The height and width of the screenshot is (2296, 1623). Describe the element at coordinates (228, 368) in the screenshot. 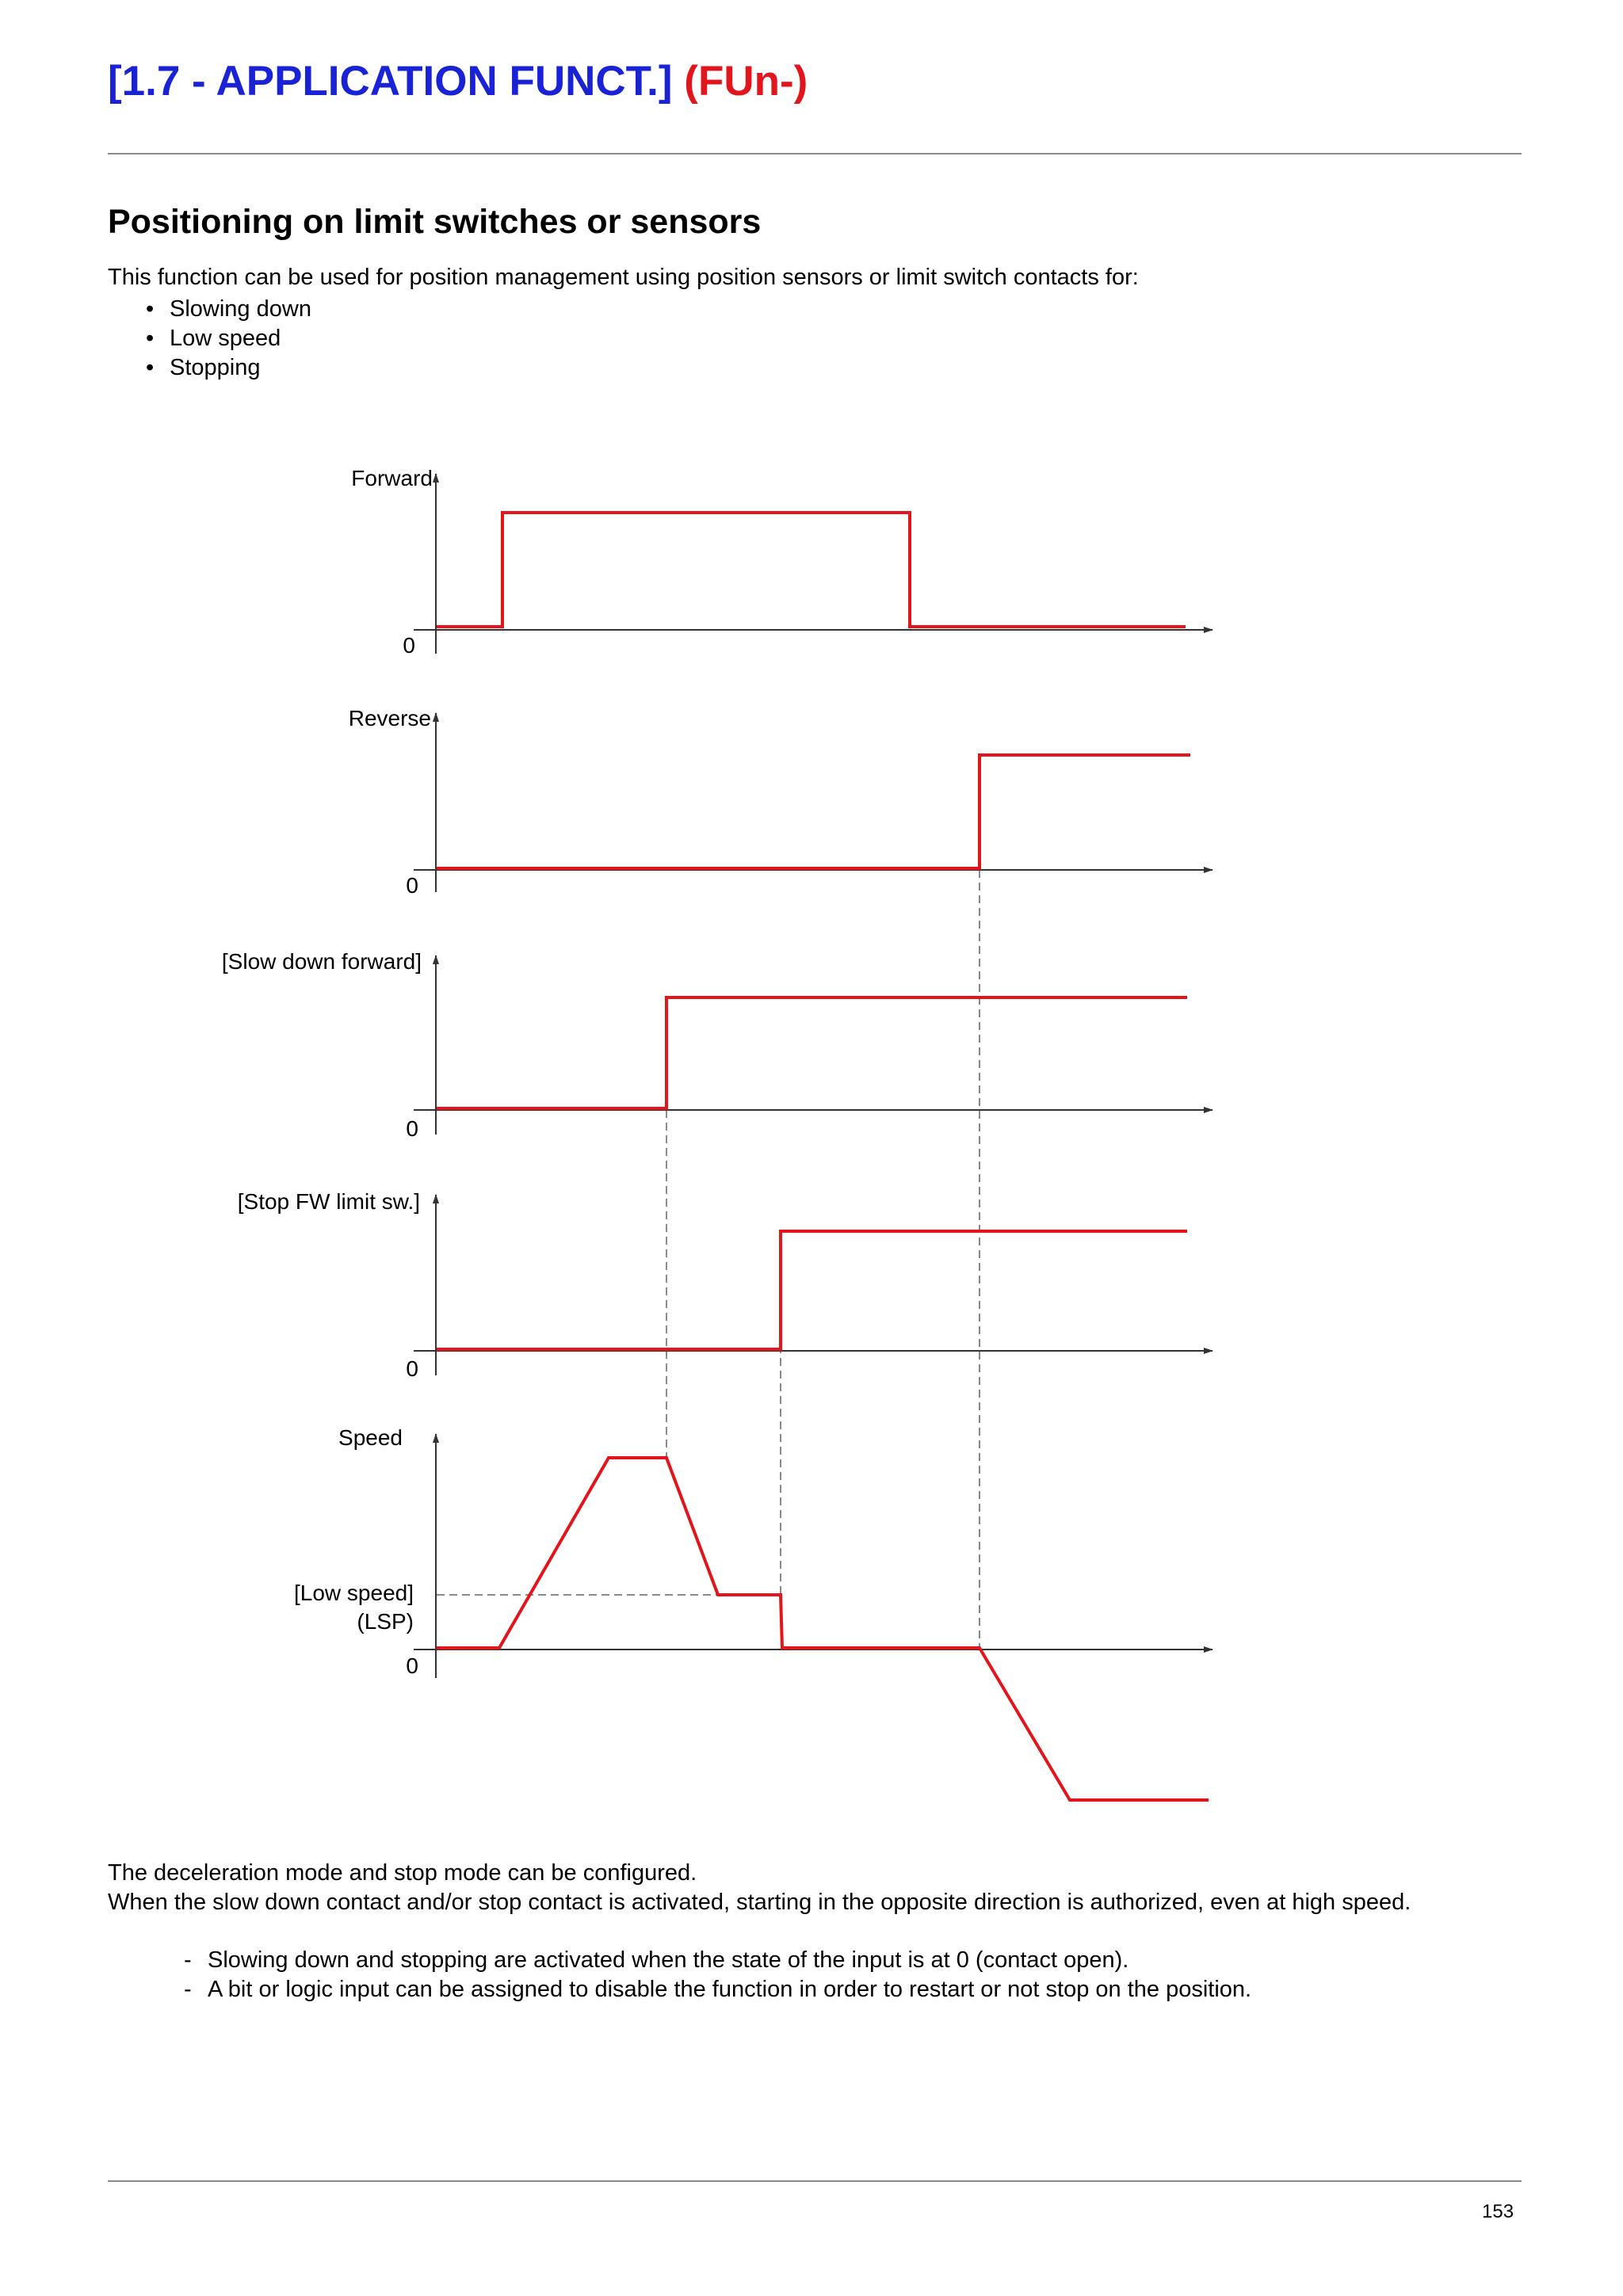

I see `list-item: Stopping` at that location.